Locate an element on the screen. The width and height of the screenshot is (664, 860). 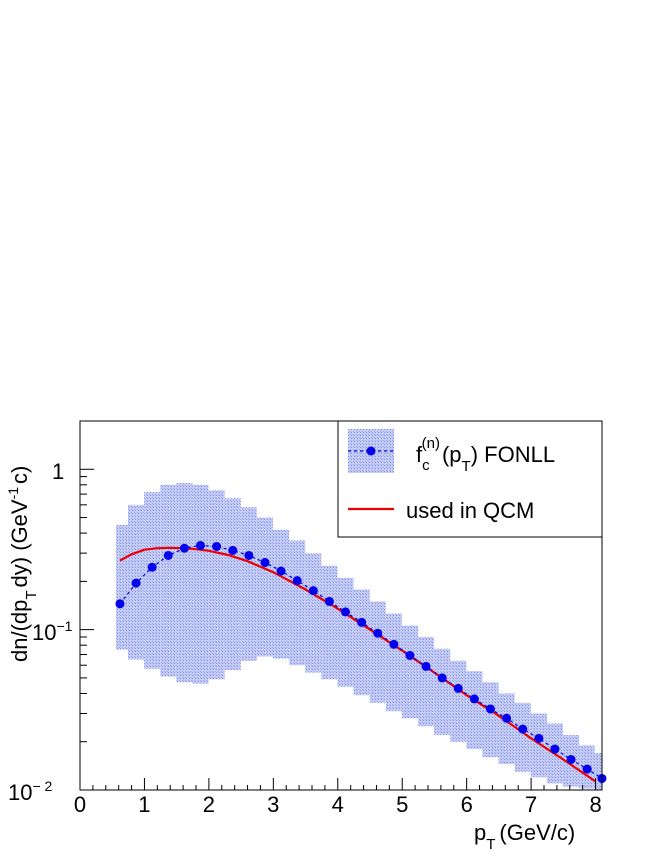
legend-item-fonll: fc(n)(pT) FONLL is located at coordinates (451, 452).